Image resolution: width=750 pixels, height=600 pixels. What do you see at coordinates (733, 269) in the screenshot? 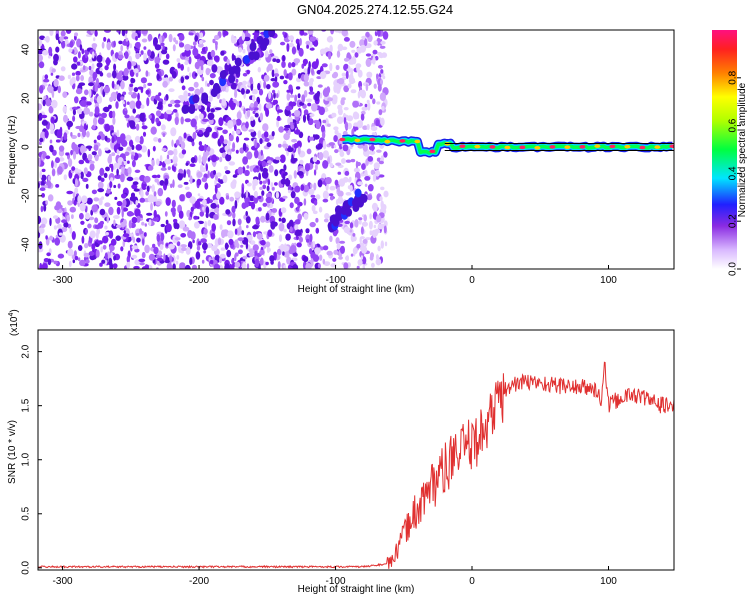
I see `colorbar-tick-label: 0.0` at bounding box center [733, 269].